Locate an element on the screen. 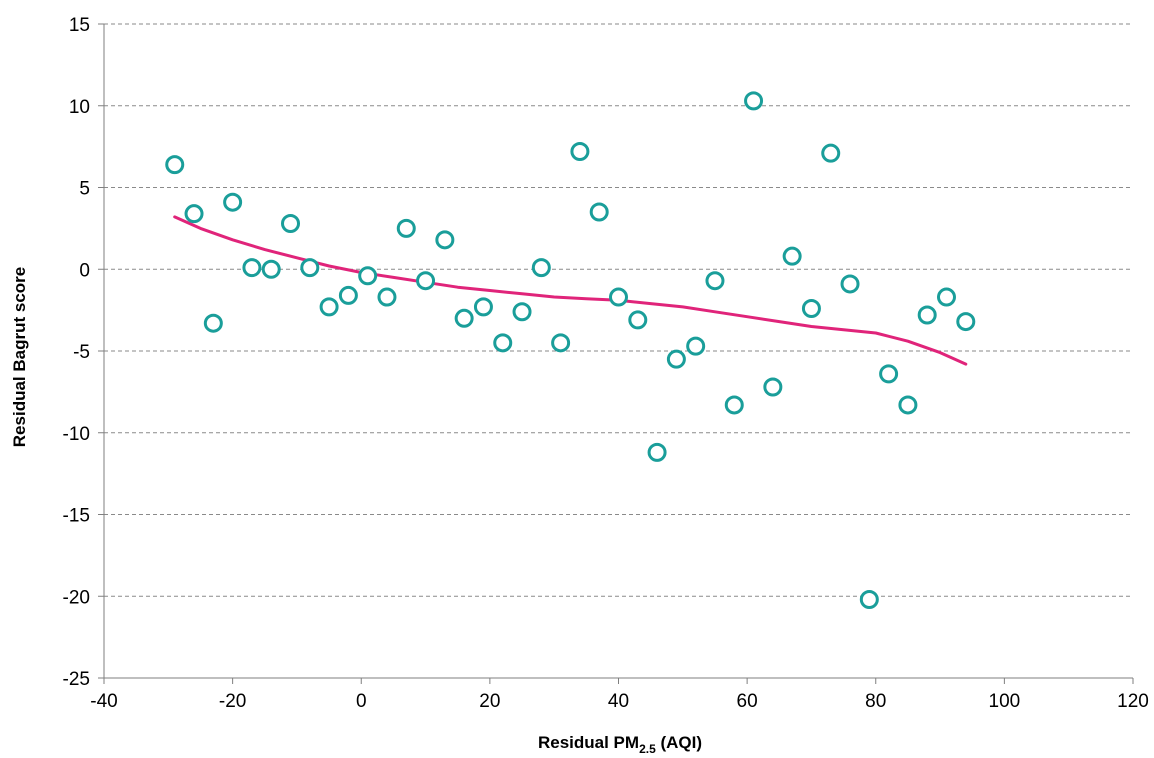  y-axis-title: Residual Bagrut score is located at coordinates (19, 357).